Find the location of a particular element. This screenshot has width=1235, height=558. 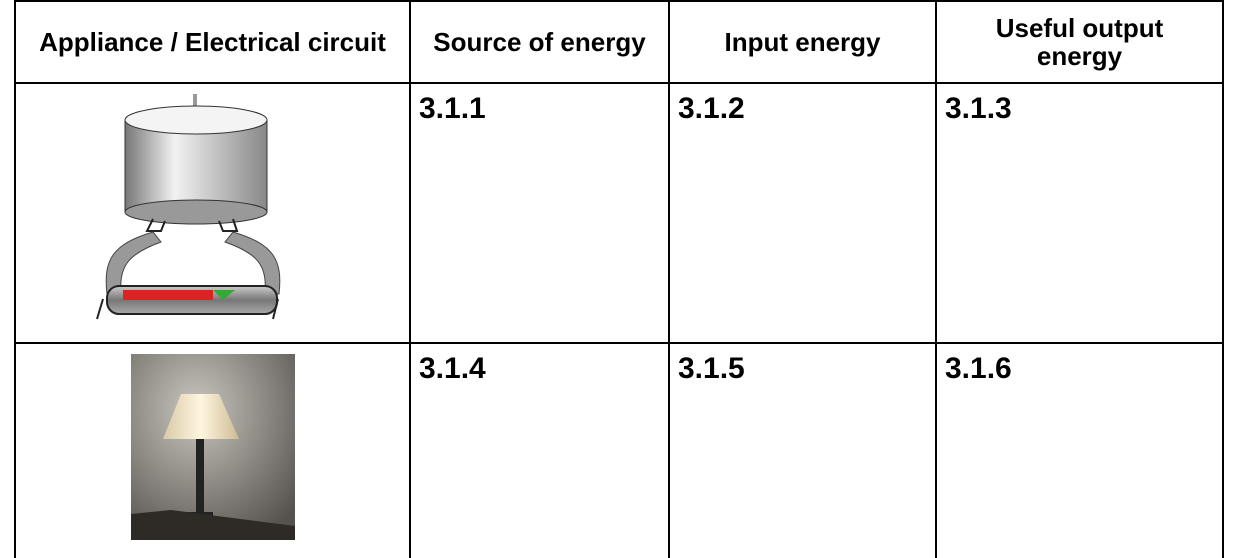

answer-label: 3.1.4 is located at coordinates (539, 450).